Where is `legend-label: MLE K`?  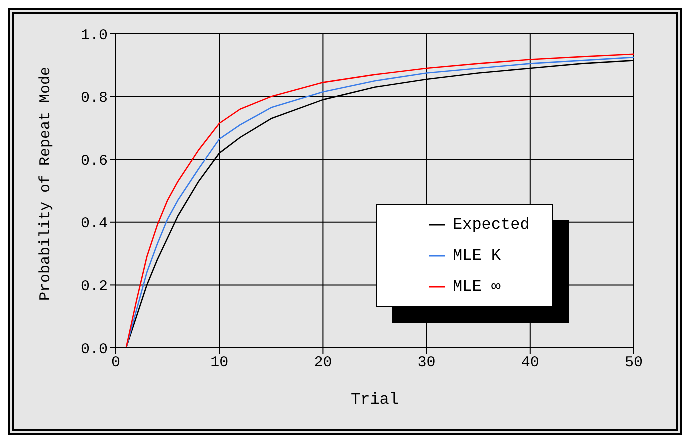 legend-label: MLE K is located at coordinates (477, 255).